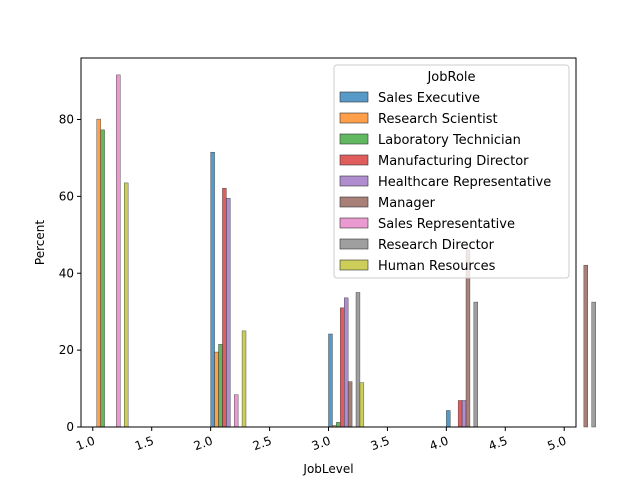 The image size is (640, 480). I want to click on x-tick-label: 4.0, so click(439, 444).